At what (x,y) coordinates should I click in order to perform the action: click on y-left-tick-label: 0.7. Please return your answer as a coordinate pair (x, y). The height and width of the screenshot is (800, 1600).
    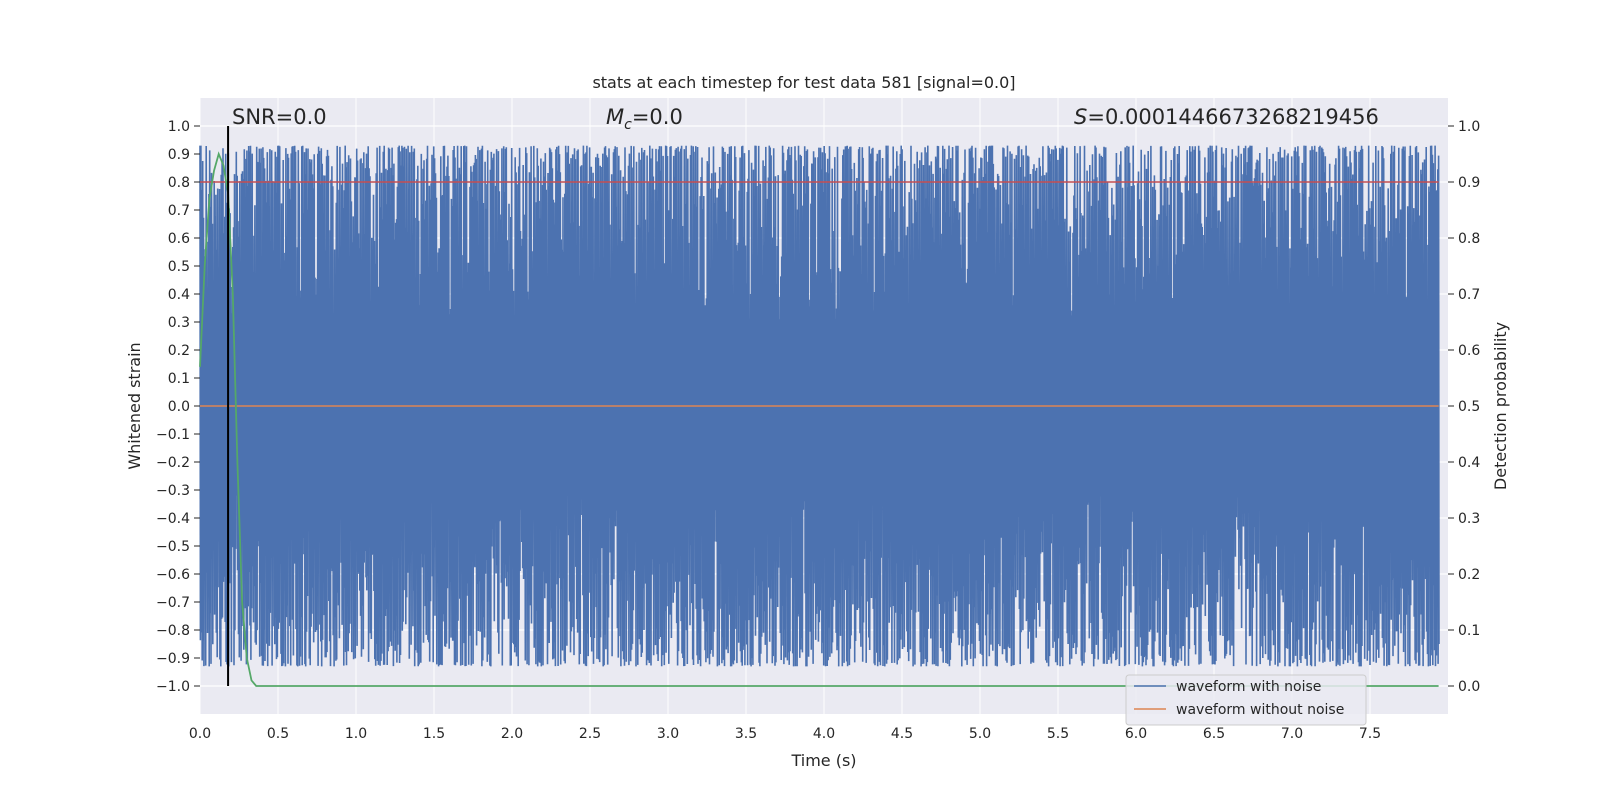
    Looking at the image, I should click on (179, 211).